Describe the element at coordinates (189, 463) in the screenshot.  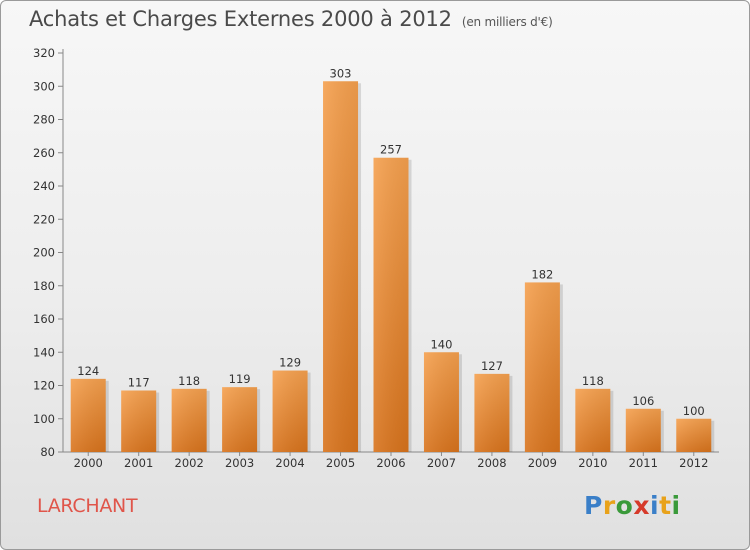
I see `x-tick-label: 2002` at that location.